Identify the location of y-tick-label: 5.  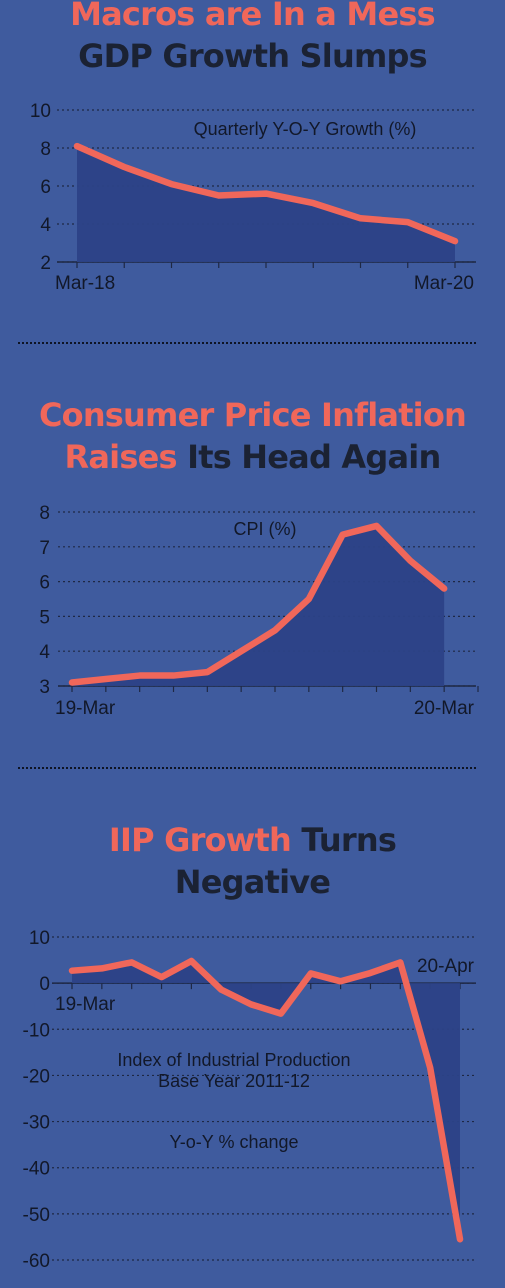
(44, 617).